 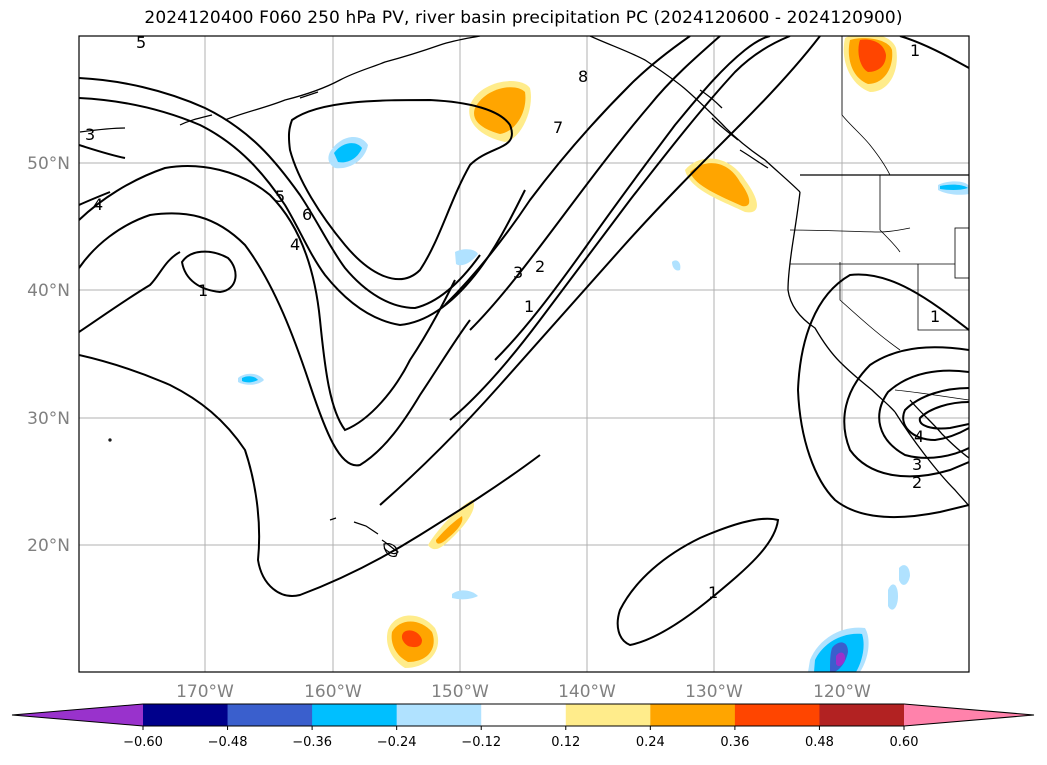 I want to click on us-state-border-id, so click(x=890, y=214).